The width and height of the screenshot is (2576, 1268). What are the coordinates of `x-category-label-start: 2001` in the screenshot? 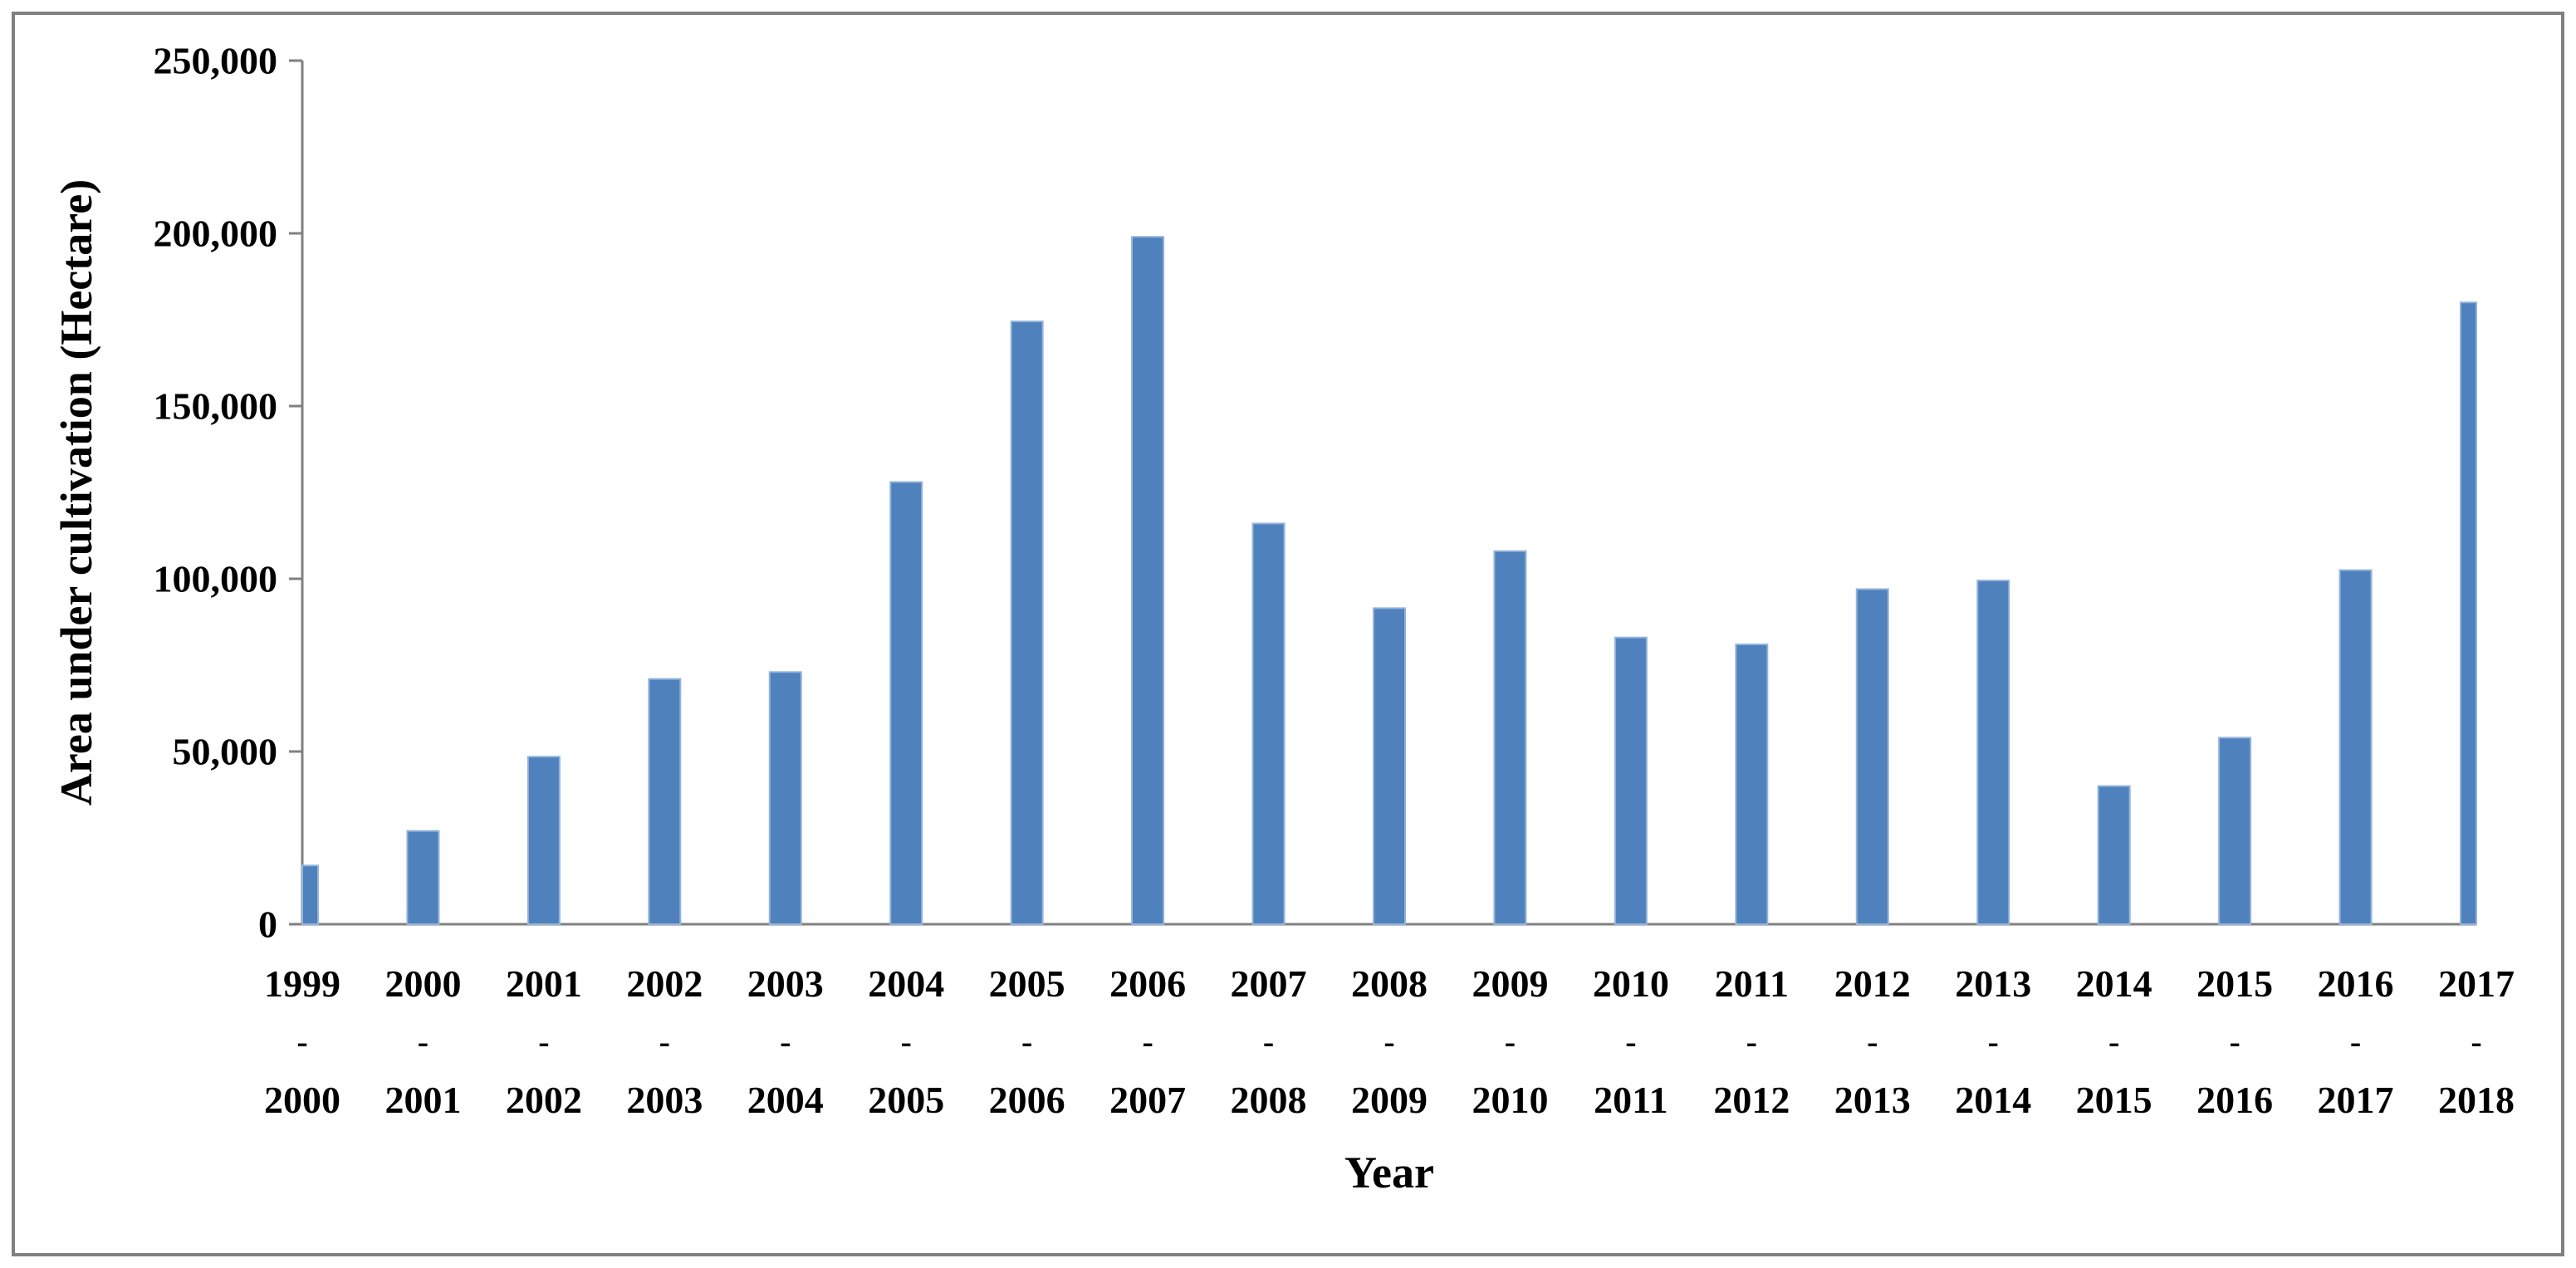 It's located at (544, 983).